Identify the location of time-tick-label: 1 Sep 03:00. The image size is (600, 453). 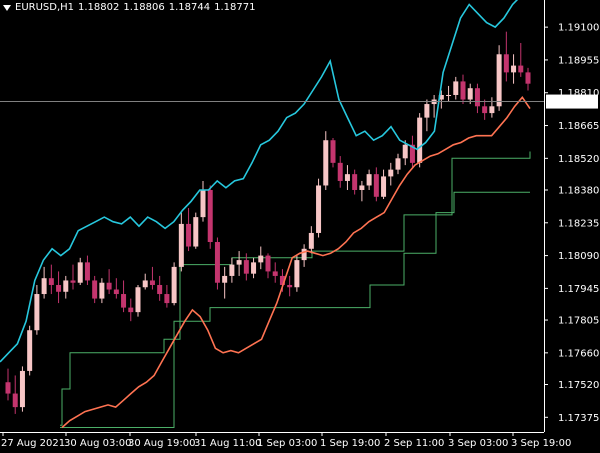
(287, 443).